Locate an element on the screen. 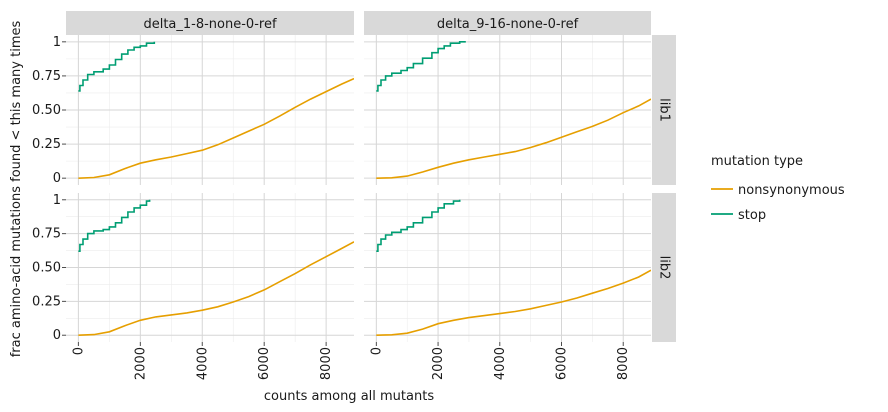  column-strip-label: delta_9-16-none-0-ref is located at coordinates (508, 24).